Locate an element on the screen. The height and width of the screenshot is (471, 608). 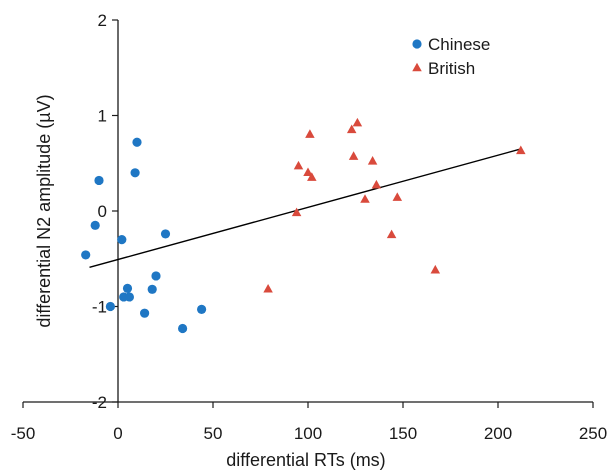
x-tick-label: 200 is located at coordinates (498, 433).